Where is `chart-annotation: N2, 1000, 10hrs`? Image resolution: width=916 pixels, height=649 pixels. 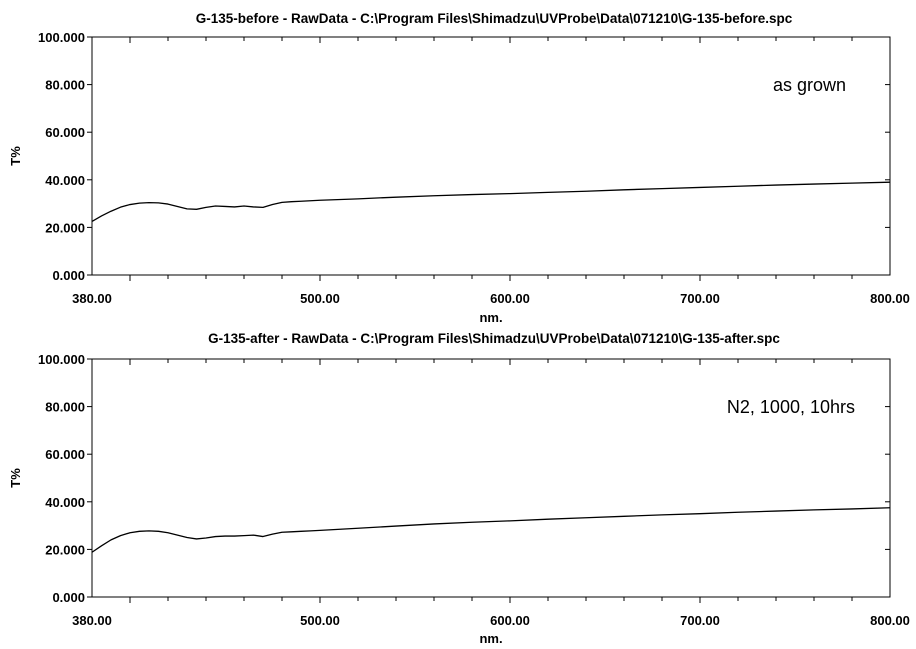
chart-annotation: N2, 1000, 10hrs is located at coordinates (791, 407).